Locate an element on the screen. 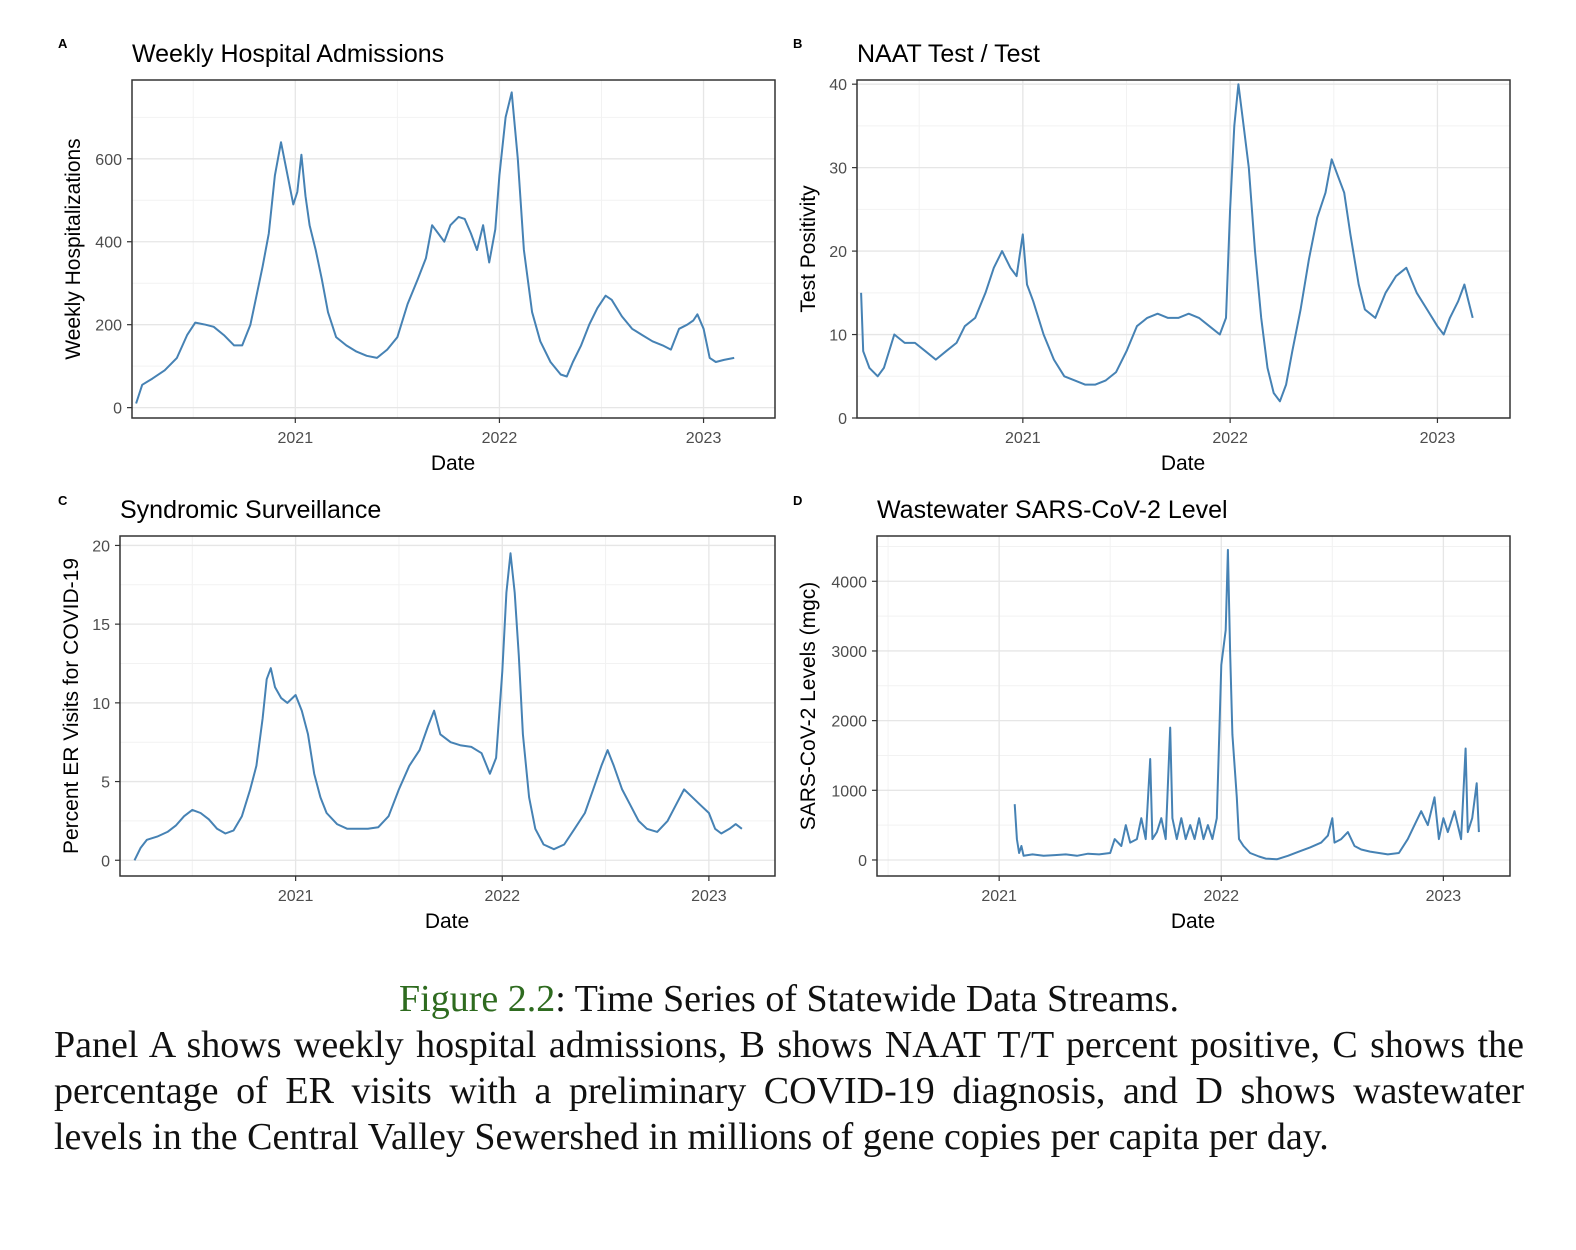  y-axis-title: SARS-CoV-2 Levels (mgc) is located at coordinates (808, 706).